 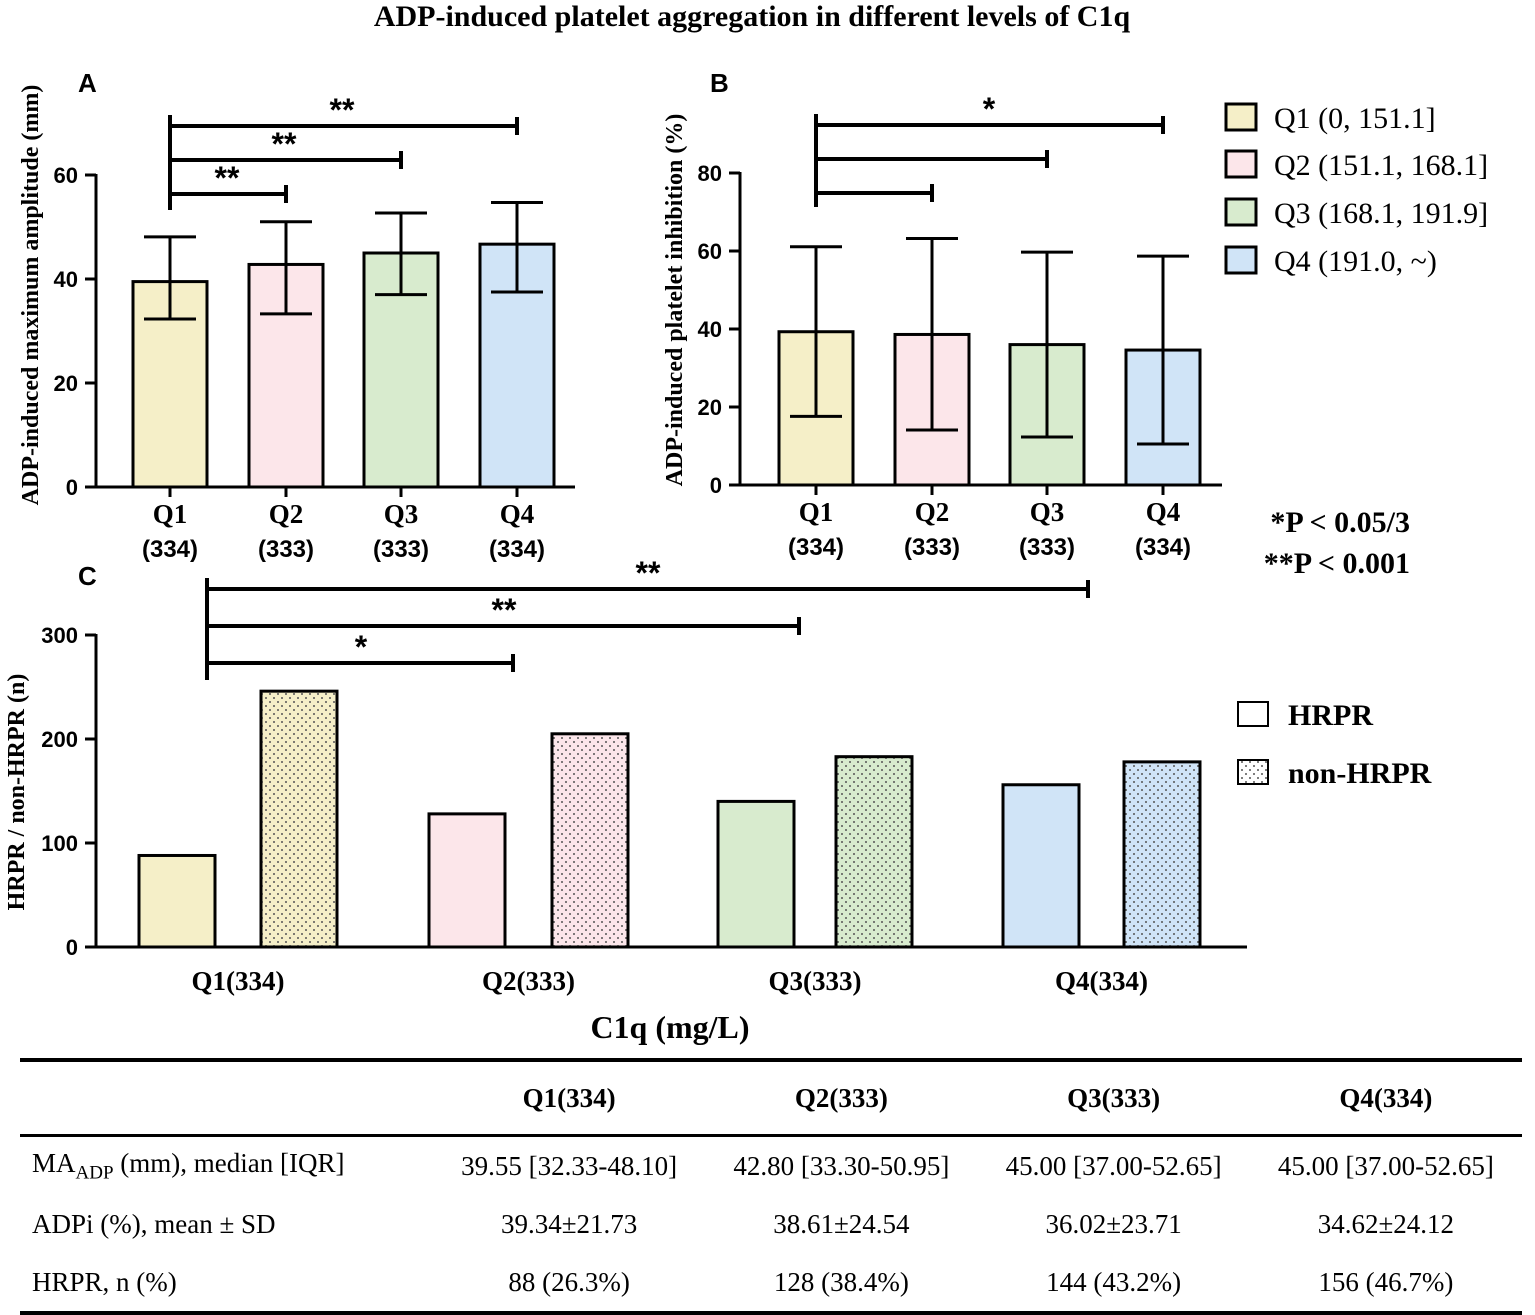 I want to click on panel-b-y-tick-label: 20, so click(x=710, y=407).